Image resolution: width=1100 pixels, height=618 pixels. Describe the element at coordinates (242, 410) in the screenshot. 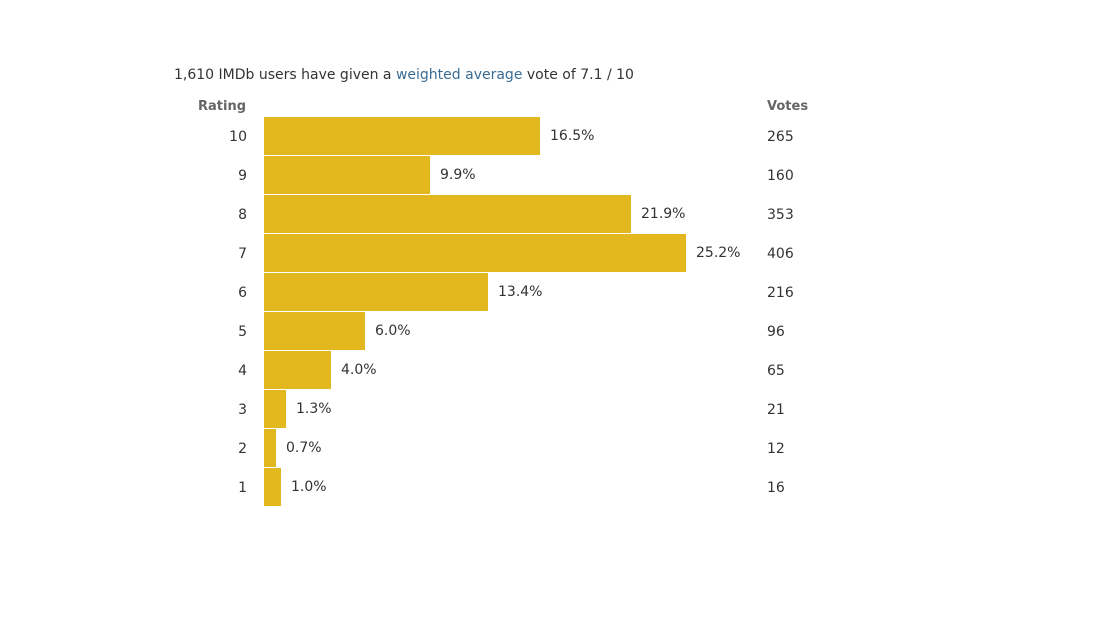

I see `rating-value: 3` at that location.